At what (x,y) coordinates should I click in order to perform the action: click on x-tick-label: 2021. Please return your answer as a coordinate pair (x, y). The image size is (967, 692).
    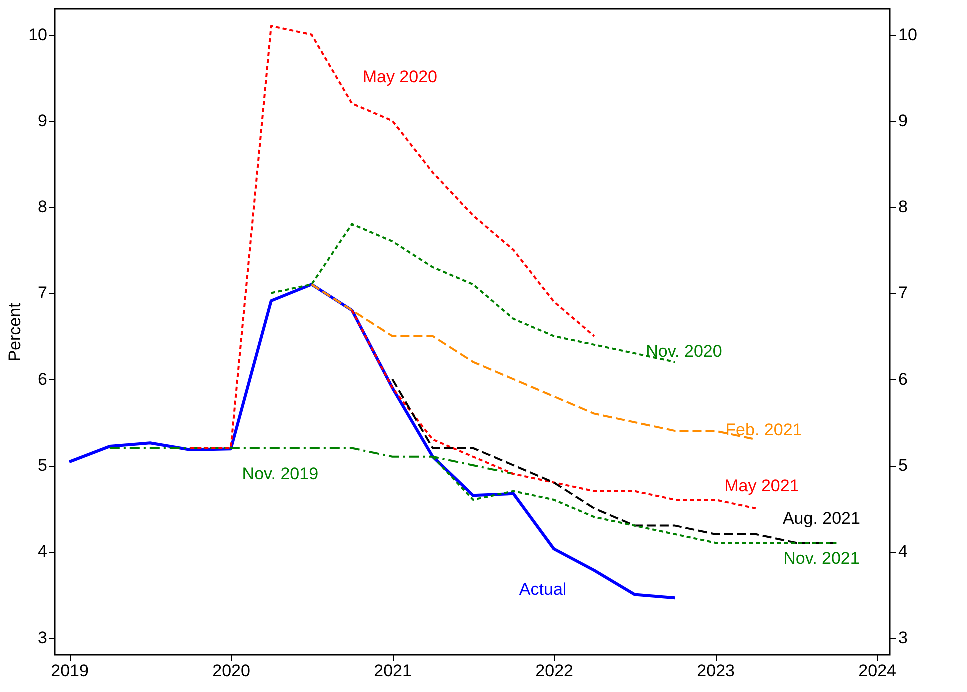
    Looking at the image, I should click on (393, 671).